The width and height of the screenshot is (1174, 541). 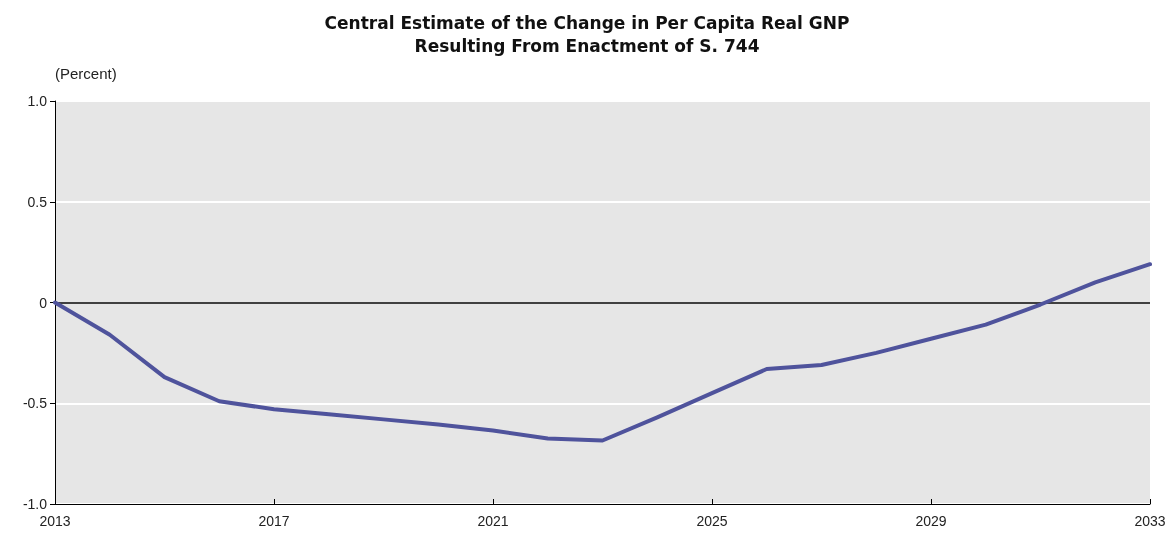 I want to click on y-tick-label: 0.5, so click(x=37, y=201).